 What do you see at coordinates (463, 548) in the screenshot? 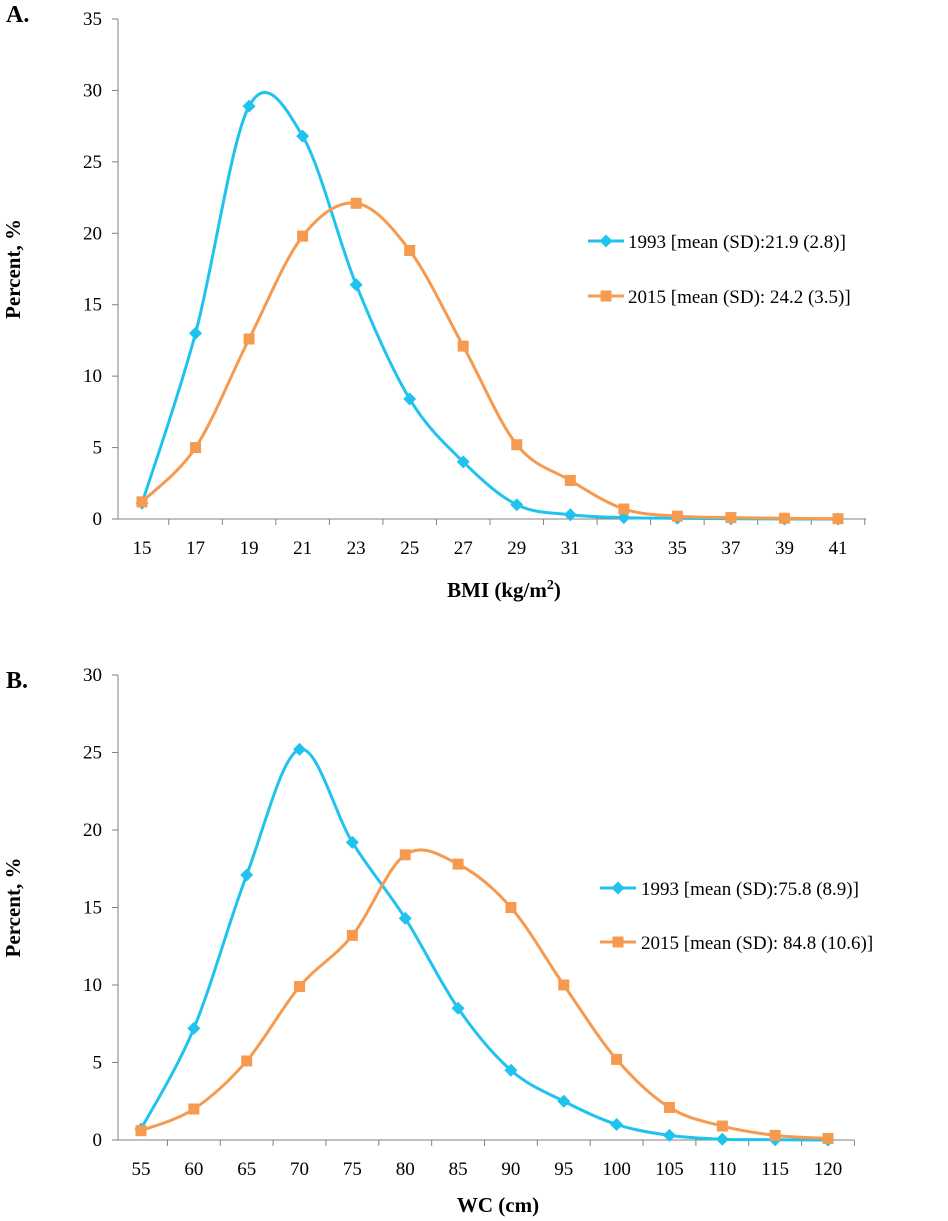
I see `x-tick-label: 27` at bounding box center [463, 548].